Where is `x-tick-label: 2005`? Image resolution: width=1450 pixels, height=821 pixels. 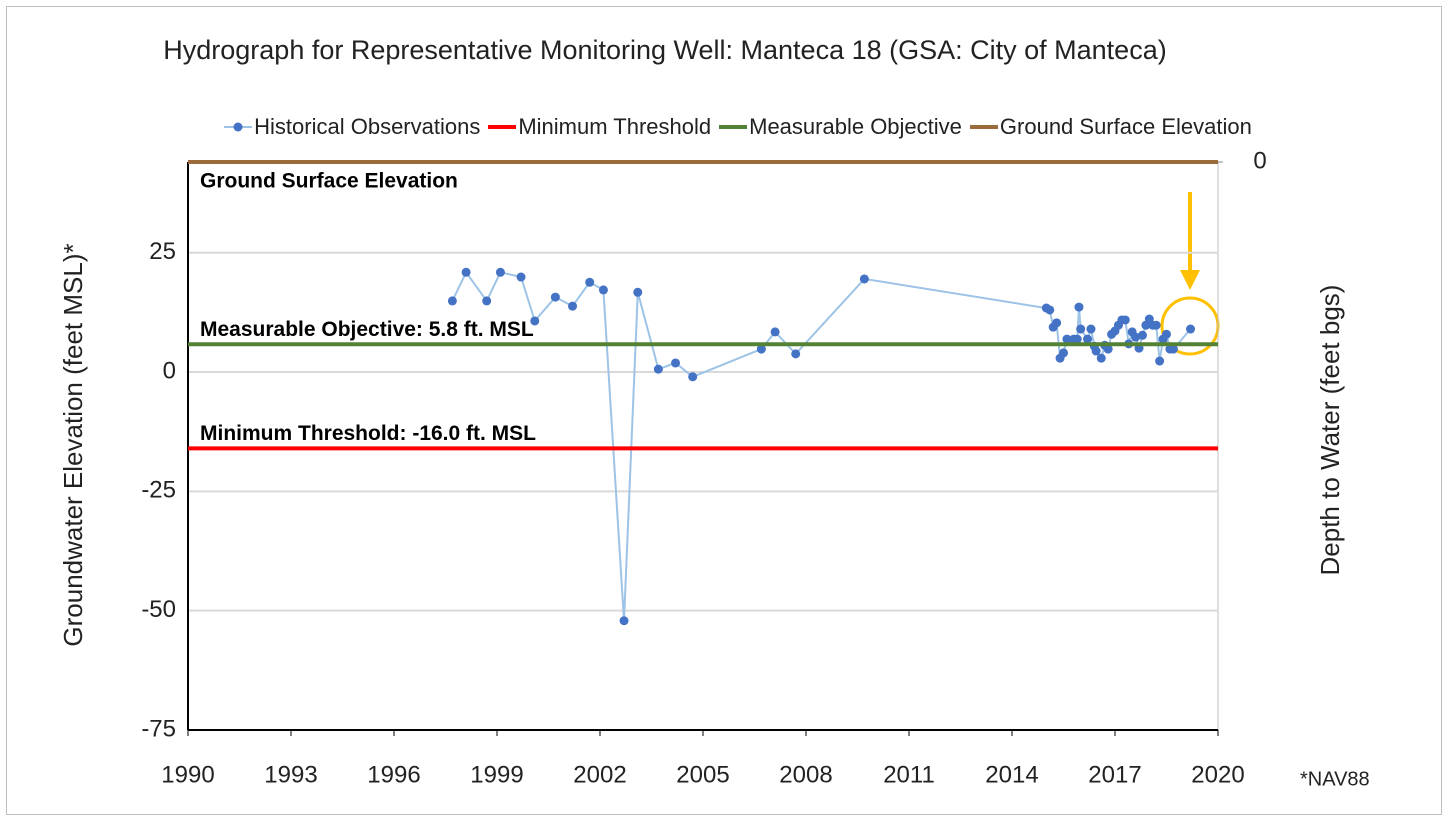
x-tick-label: 2005 is located at coordinates (702, 774).